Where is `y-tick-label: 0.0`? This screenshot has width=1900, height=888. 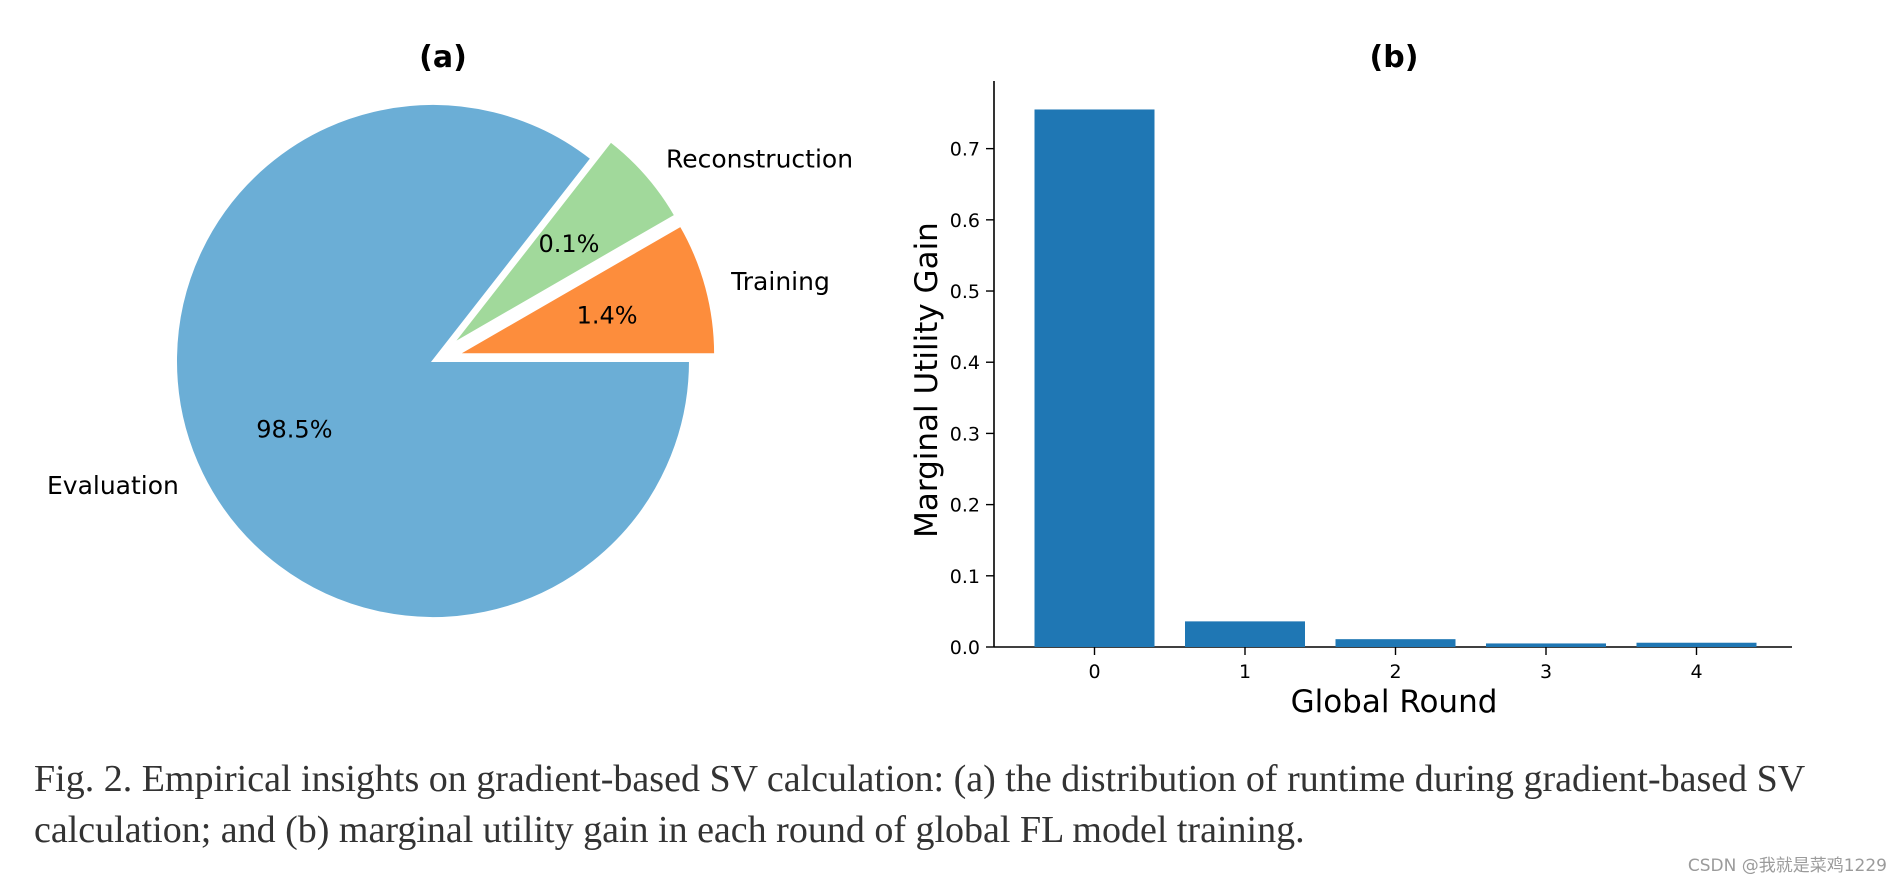
y-tick-label: 0.0 is located at coordinates (965, 648).